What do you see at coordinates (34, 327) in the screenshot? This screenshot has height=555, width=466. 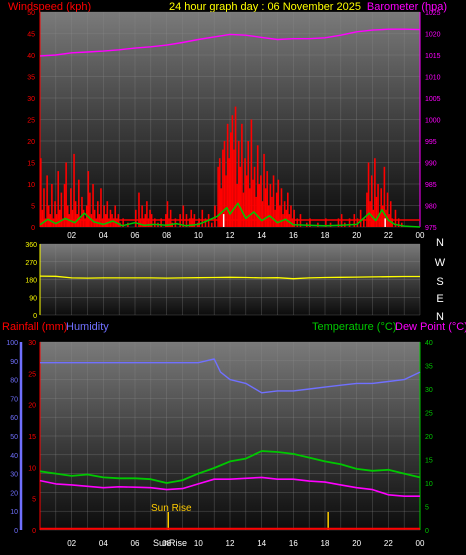 I see `rainfall-label: Rainfall (mm)` at bounding box center [34, 327].